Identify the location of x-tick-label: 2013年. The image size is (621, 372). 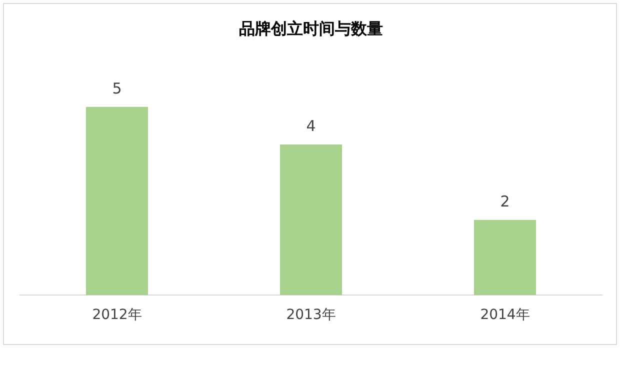
(311, 315).